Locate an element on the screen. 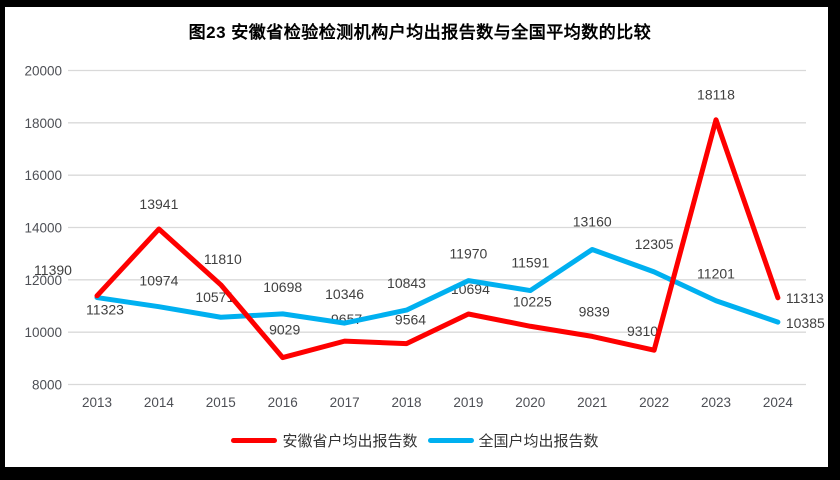  data-label: 10385 is located at coordinates (805, 323).